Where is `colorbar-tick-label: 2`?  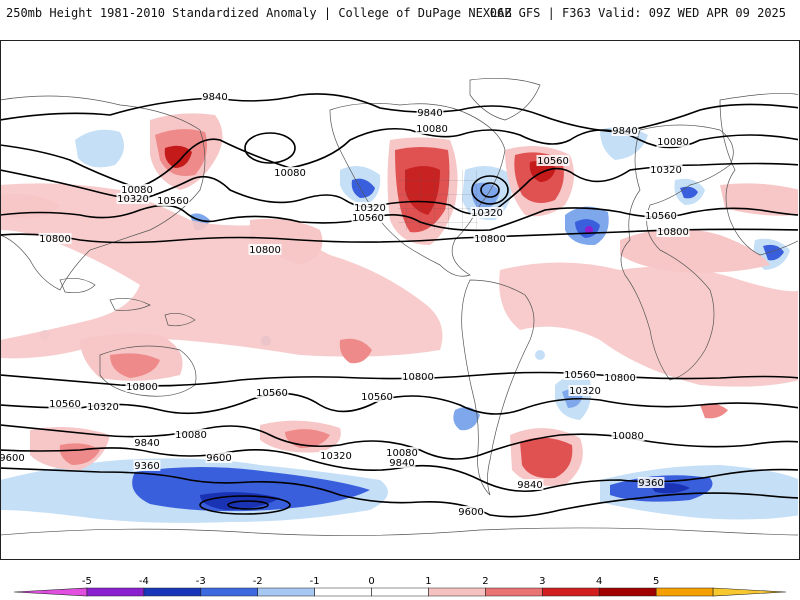 colorbar-tick-label: 2 is located at coordinates (485, 581).